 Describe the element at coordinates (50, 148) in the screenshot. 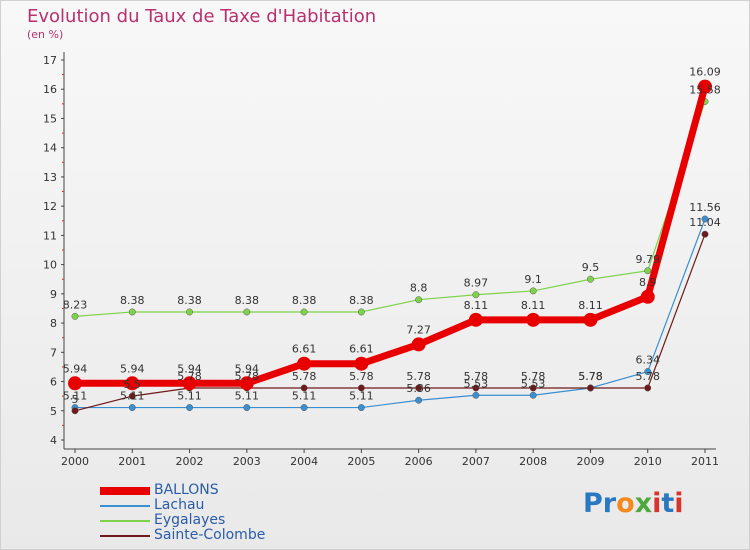

I see `y-tick-label: 14` at that location.